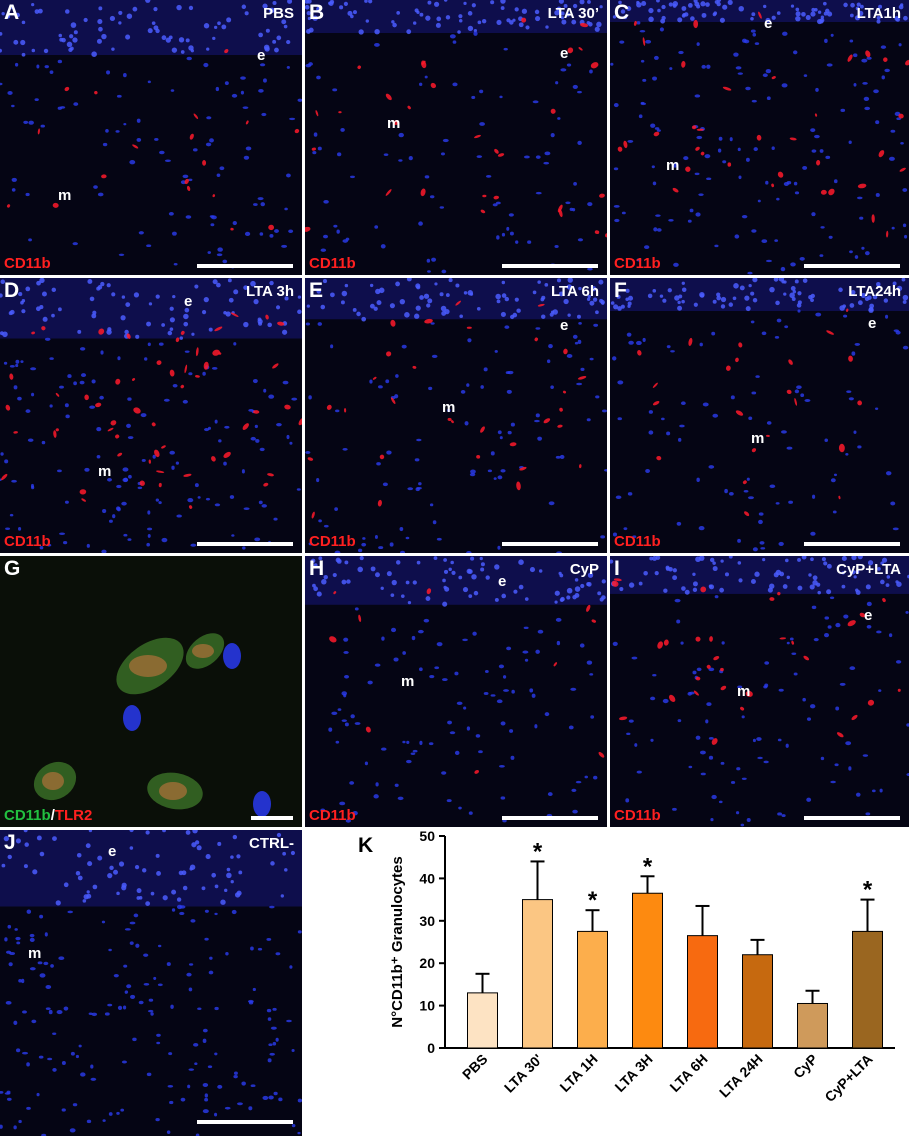  What do you see at coordinates (10, 842) in the screenshot?
I see `panel-letter: J` at bounding box center [10, 842].